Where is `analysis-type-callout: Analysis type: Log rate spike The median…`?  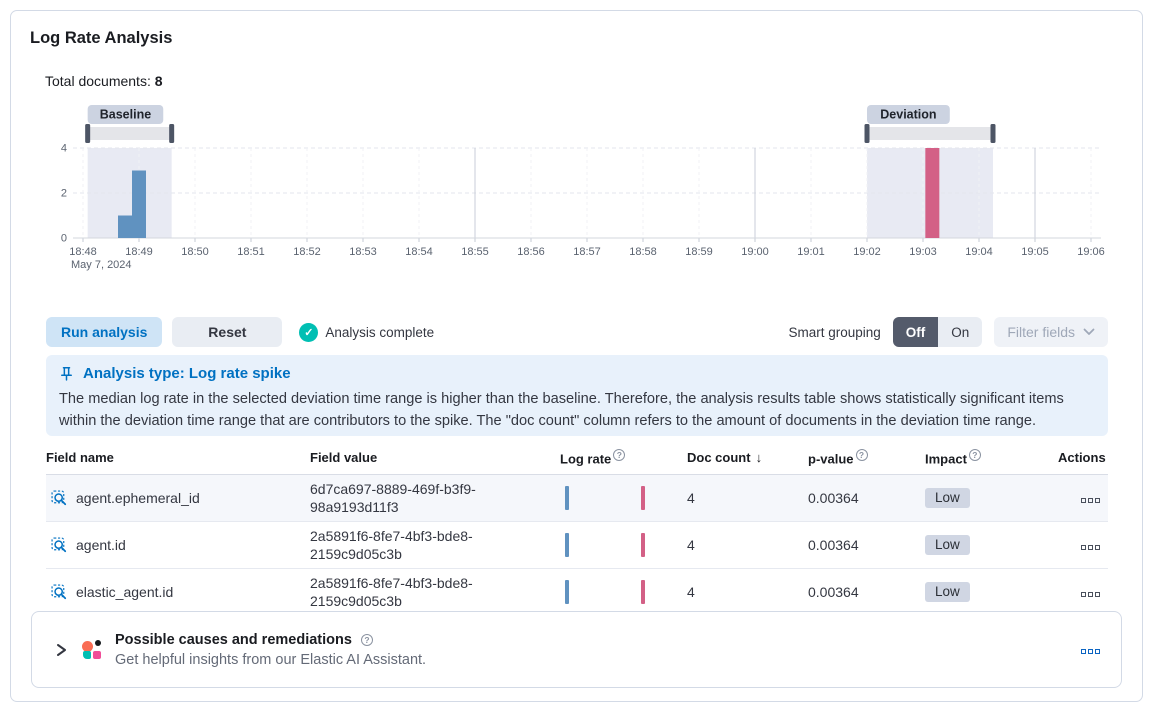
analysis-type-callout: Analysis type: Log rate spike The median… is located at coordinates (577, 395).